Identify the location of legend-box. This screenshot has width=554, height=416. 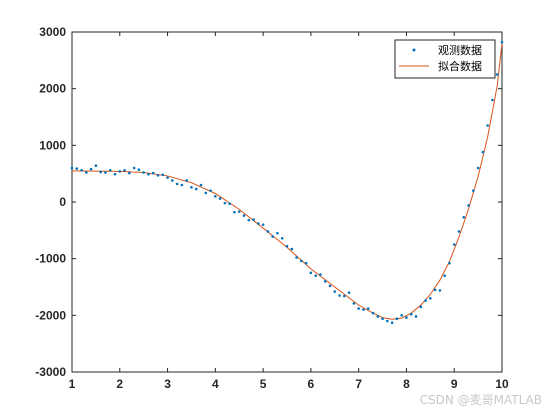
(445, 59).